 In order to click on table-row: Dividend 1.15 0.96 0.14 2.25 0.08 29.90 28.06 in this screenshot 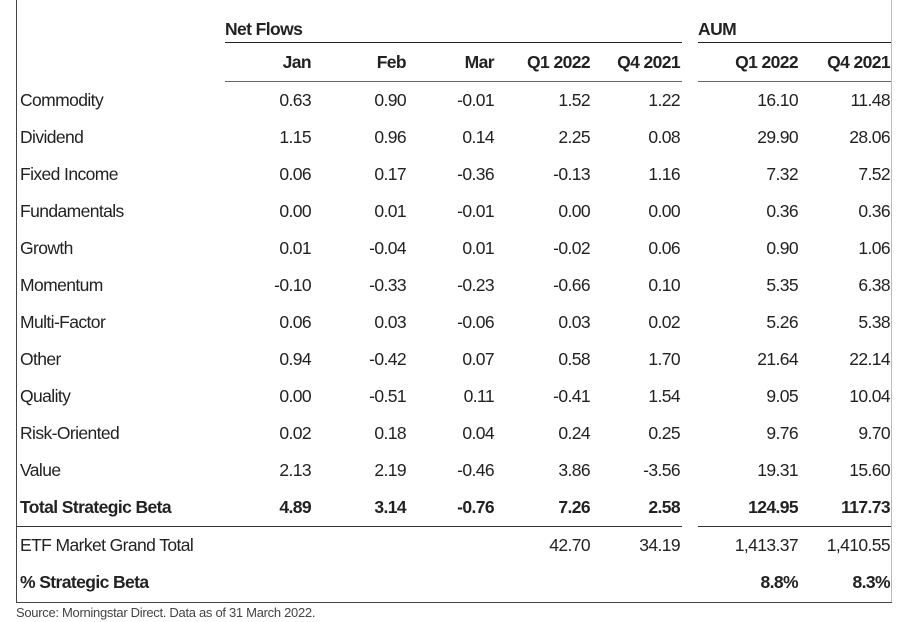, I will do `click(454, 137)`.